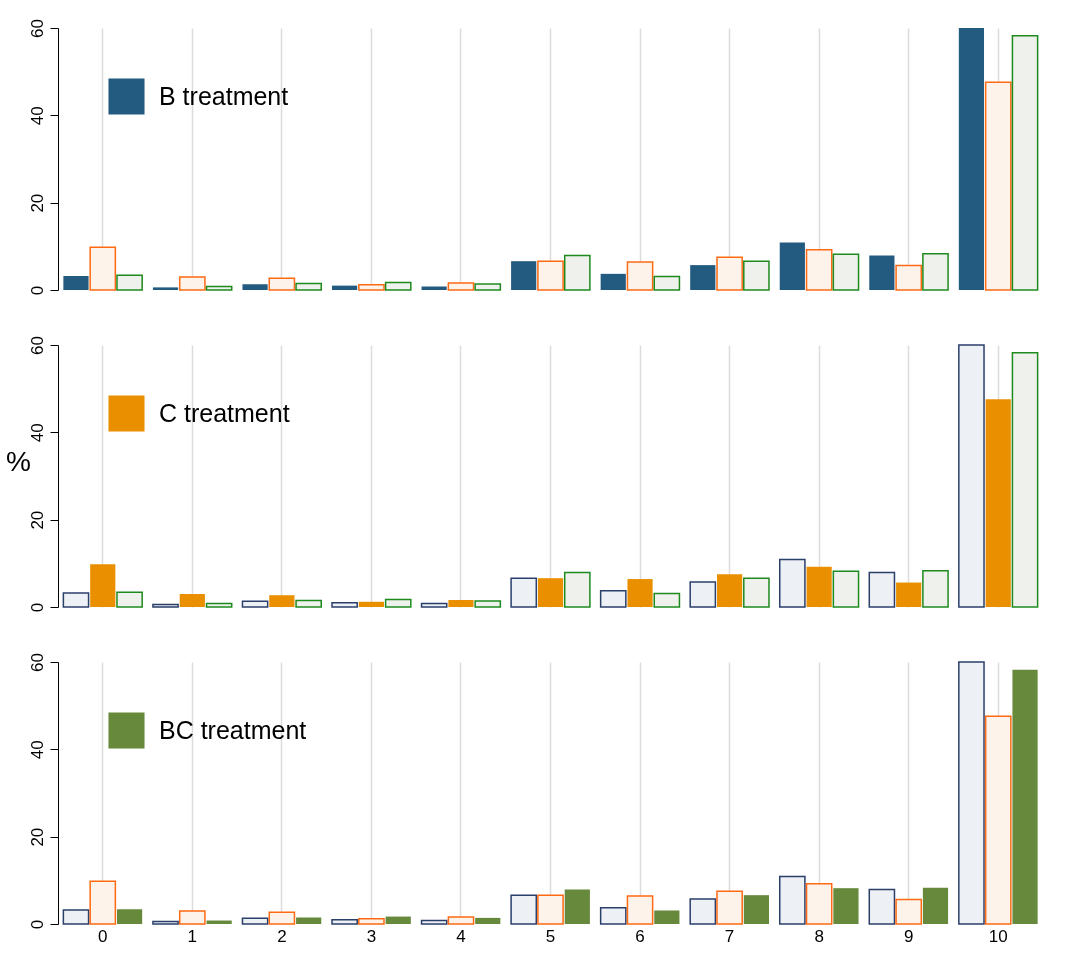 The width and height of the screenshot is (1074, 973). What do you see at coordinates (282, 936) in the screenshot?
I see `x-tick-label: 2` at bounding box center [282, 936].